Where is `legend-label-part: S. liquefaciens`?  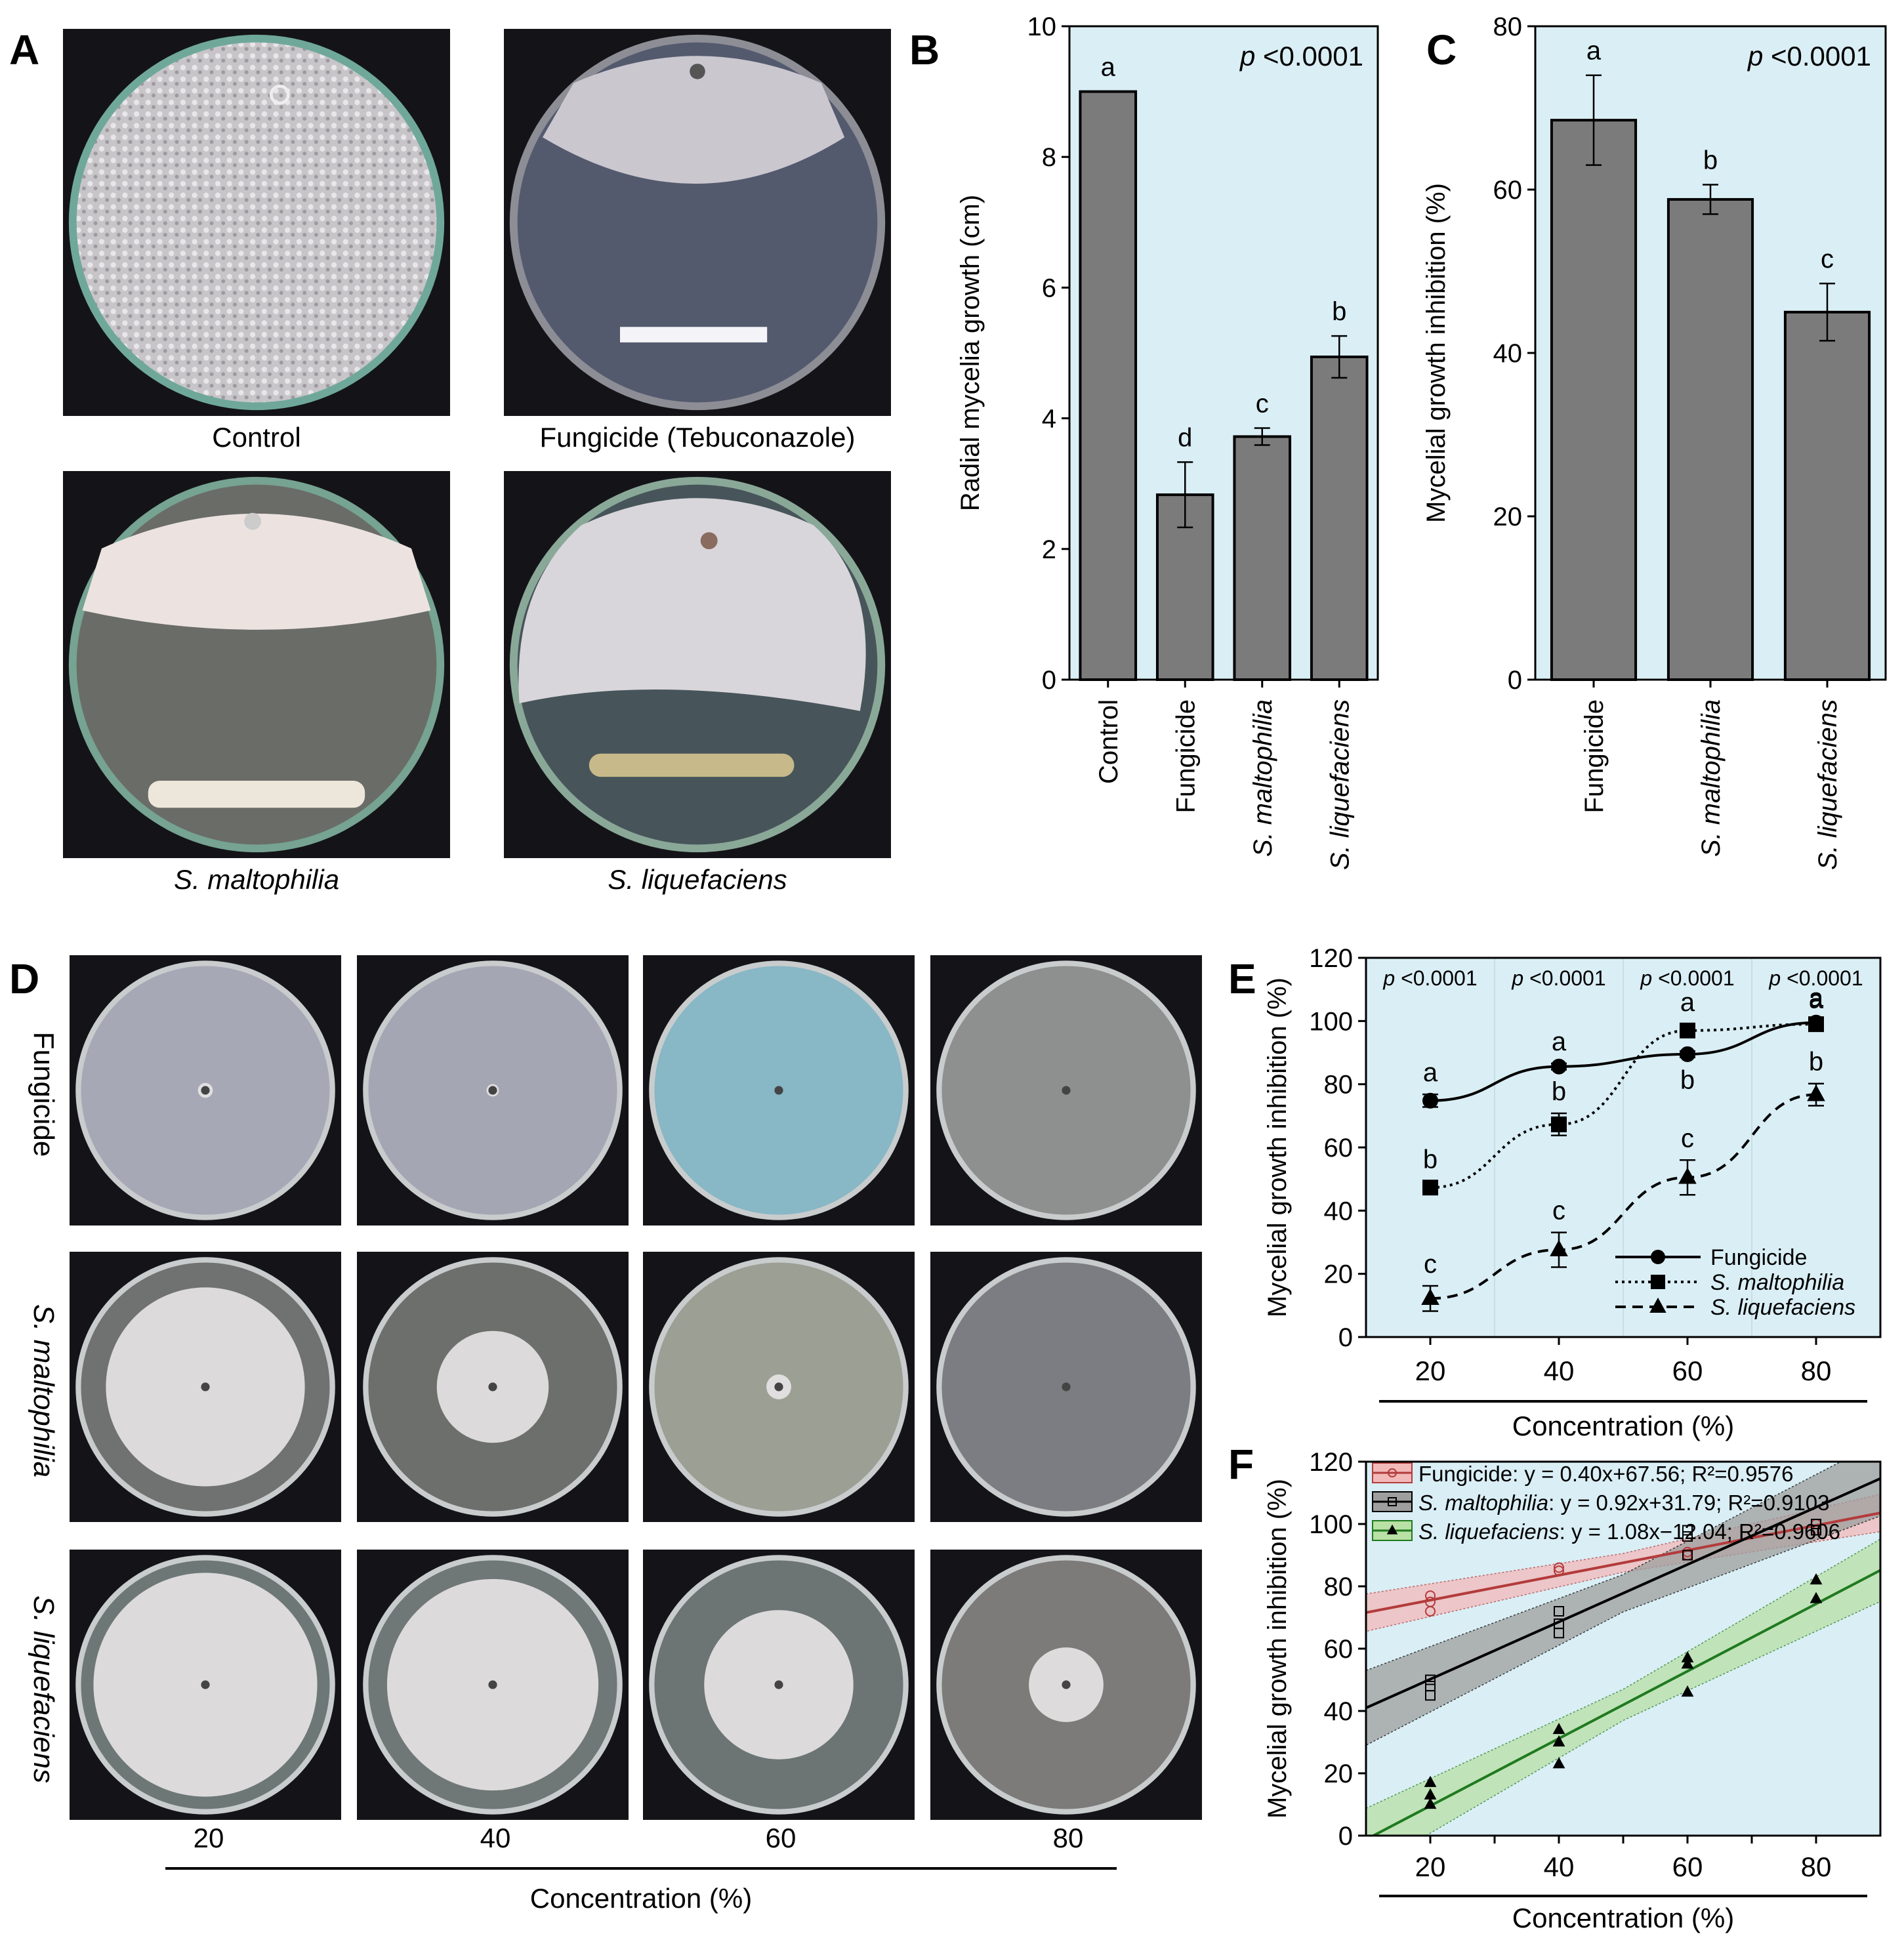
legend-label-part: S. liquefaciens is located at coordinates (1489, 1532).